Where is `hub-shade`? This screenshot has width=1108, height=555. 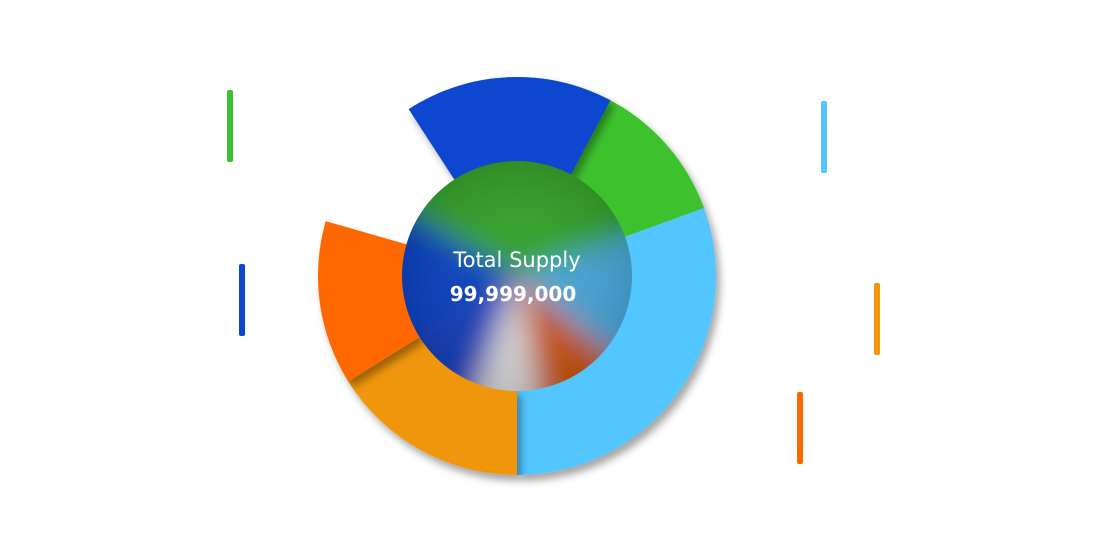 hub-shade is located at coordinates (517, 276).